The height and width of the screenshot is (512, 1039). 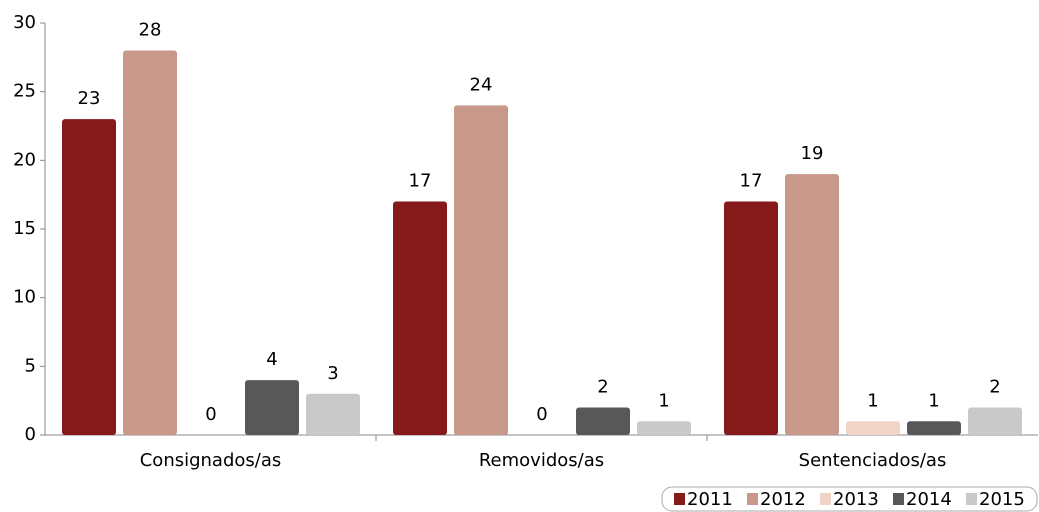 What do you see at coordinates (89, 98) in the screenshot?
I see `data-label: 23` at bounding box center [89, 98].